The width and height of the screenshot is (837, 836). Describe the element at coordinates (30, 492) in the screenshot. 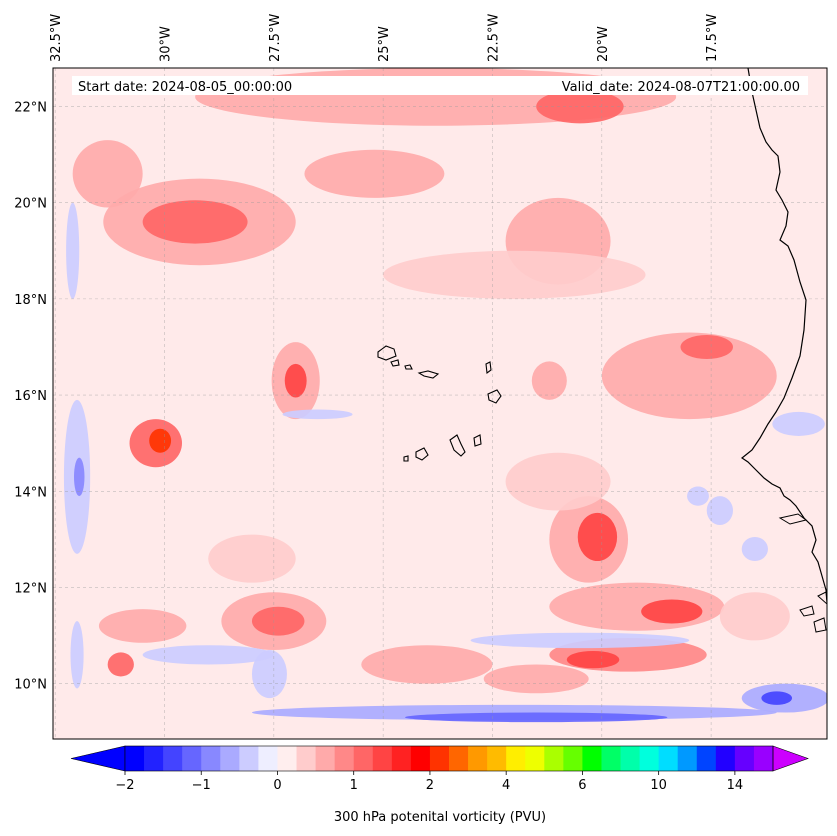

I see `latitude-label: 14°N` at that location.